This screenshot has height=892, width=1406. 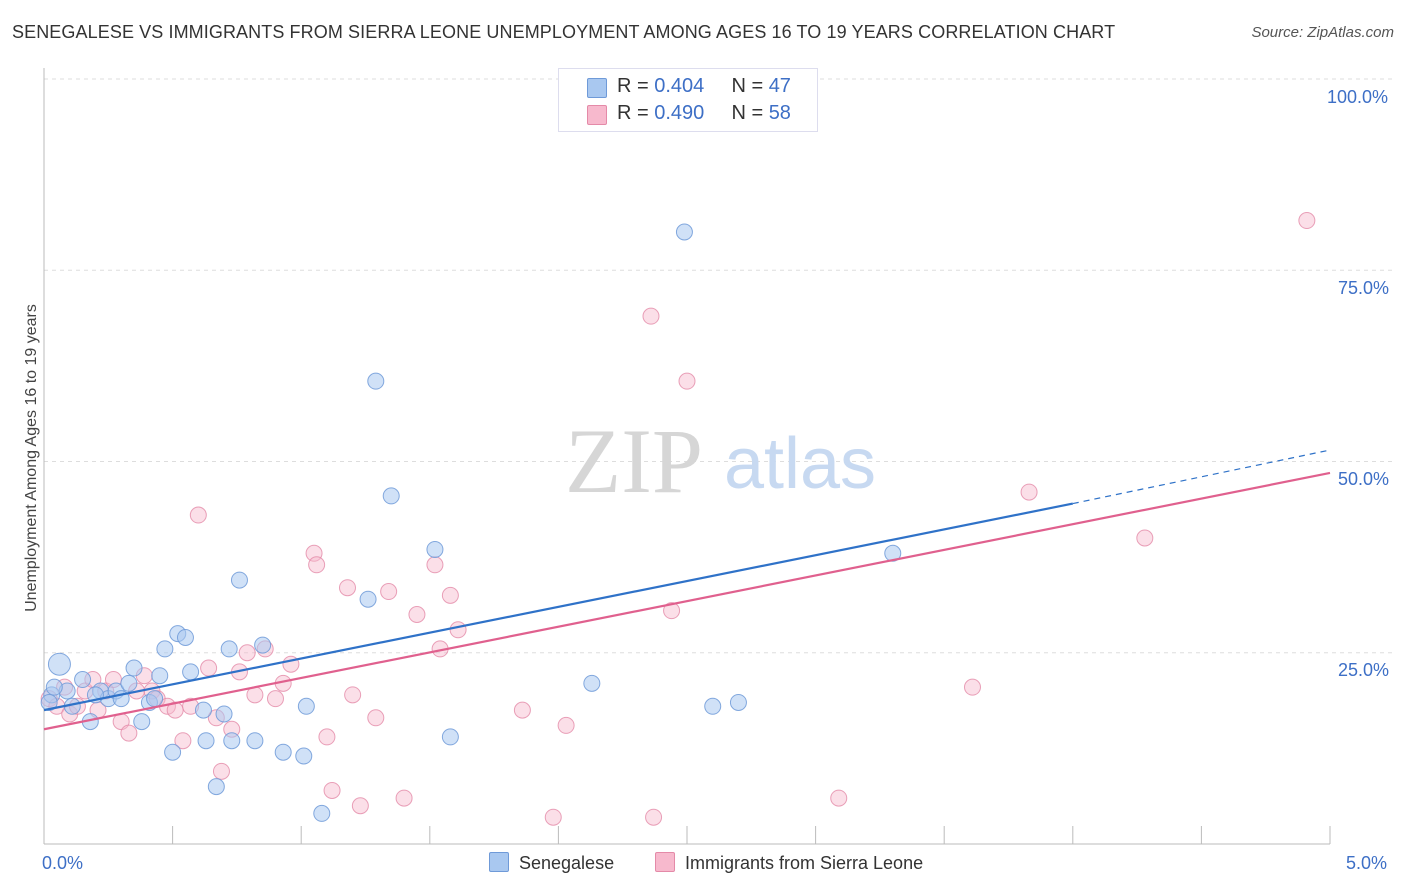 I want to click on correlation-legend: R = 0.404 N = 47 R = 0.490 N = 58, so click(x=688, y=100).